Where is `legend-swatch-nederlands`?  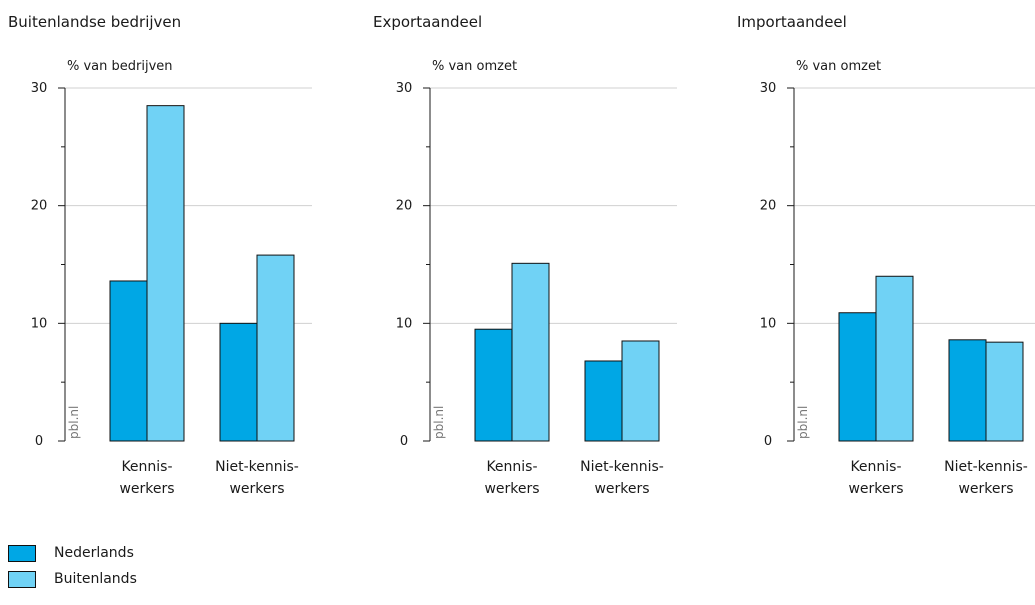
legend-swatch-nederlands is located at coordinates (22, 553).